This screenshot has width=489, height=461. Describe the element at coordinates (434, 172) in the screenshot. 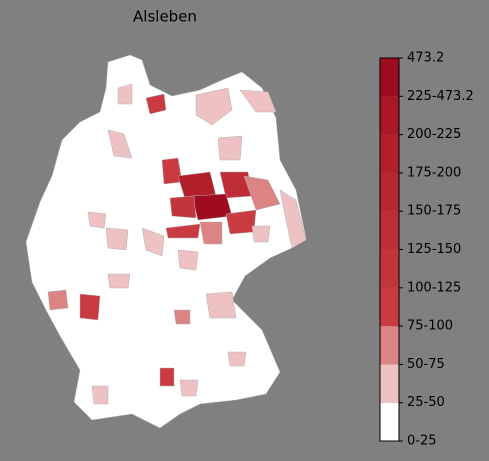

I see `colorbar-label: 175-200` at that location.